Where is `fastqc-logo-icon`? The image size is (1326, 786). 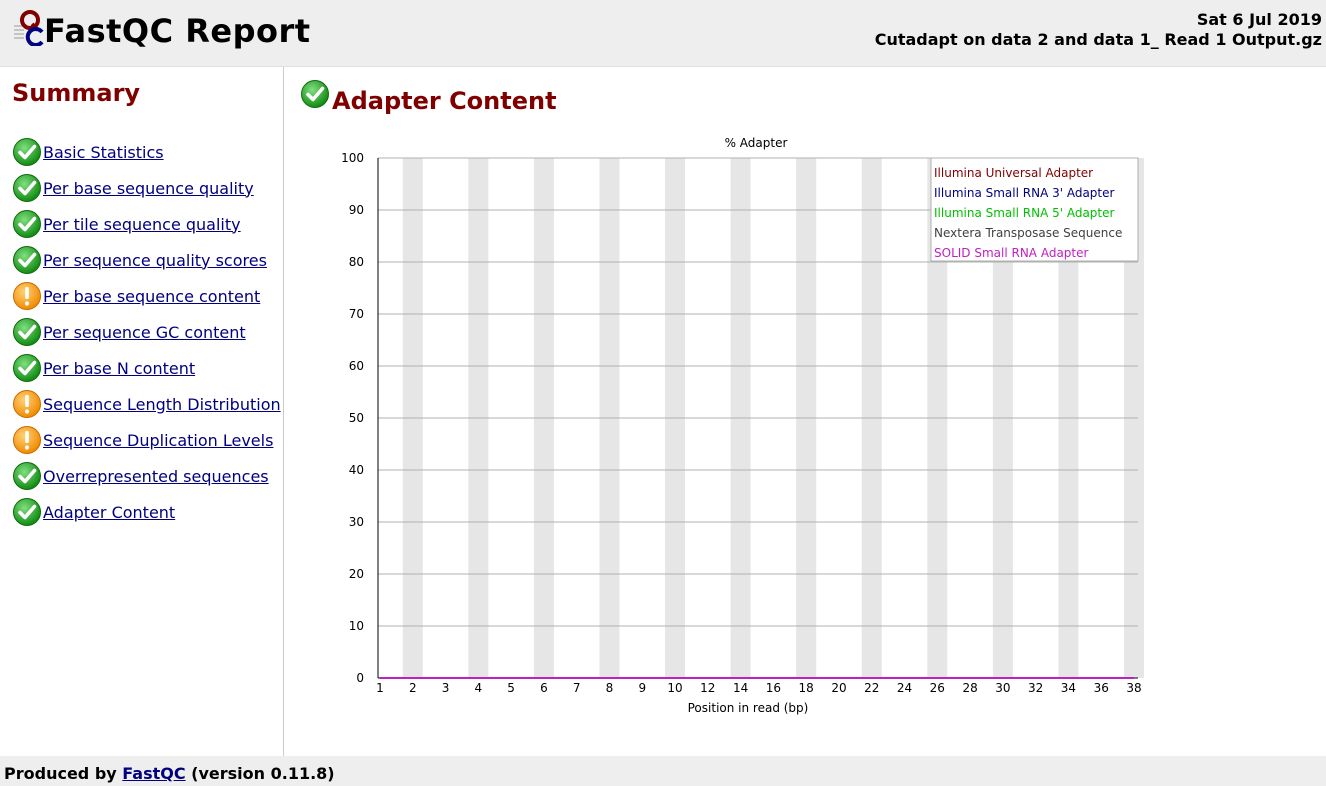 fastqc-logo-icon is located at coordinates (29, 28).